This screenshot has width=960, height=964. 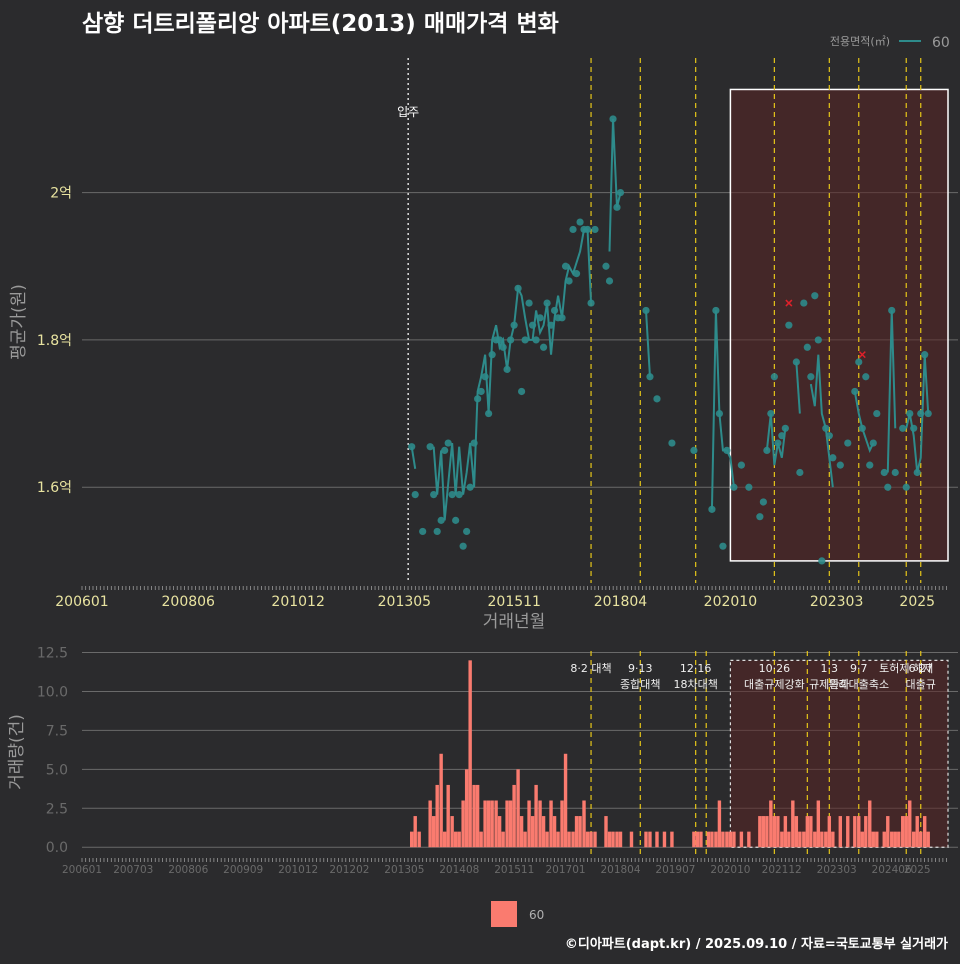 I want to click on outlier-marker, so click(x=862, y=355).